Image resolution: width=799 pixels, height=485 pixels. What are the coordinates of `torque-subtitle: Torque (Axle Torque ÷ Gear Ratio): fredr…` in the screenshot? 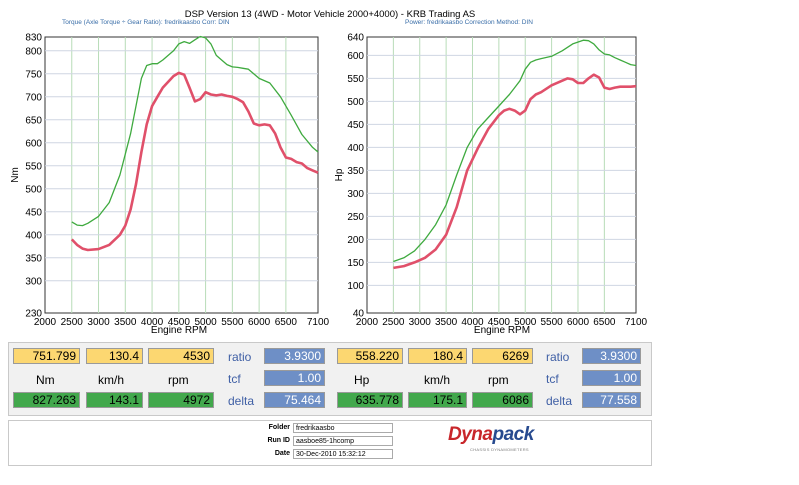 It's located at (146, 22).